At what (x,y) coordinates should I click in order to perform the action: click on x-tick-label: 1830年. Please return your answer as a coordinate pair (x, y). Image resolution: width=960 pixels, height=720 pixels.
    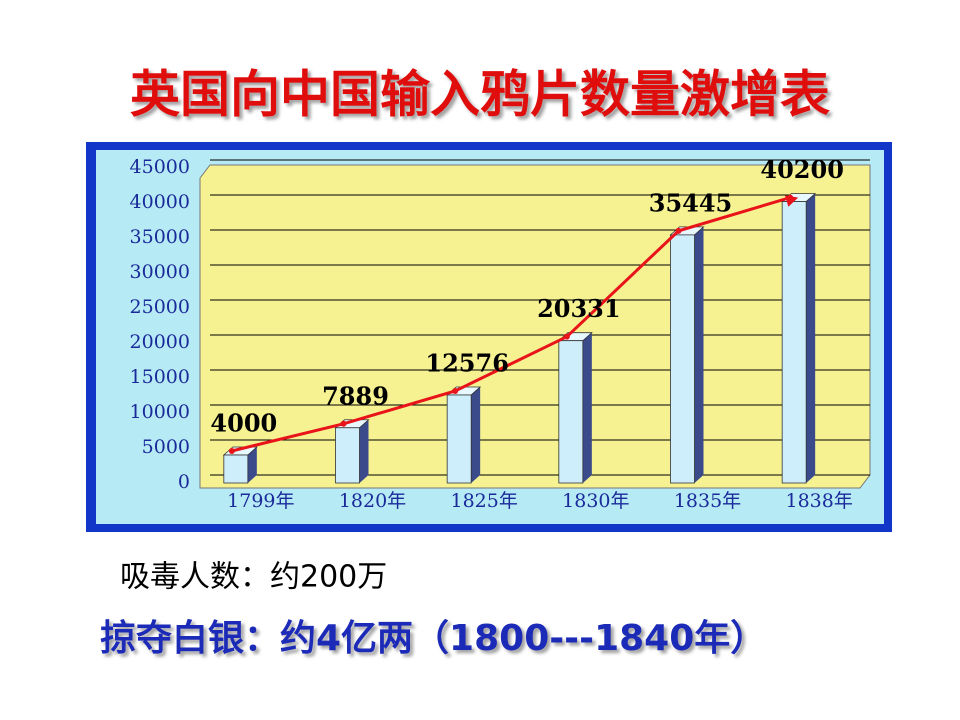
    Looking at the image, I should click on (595, 501).